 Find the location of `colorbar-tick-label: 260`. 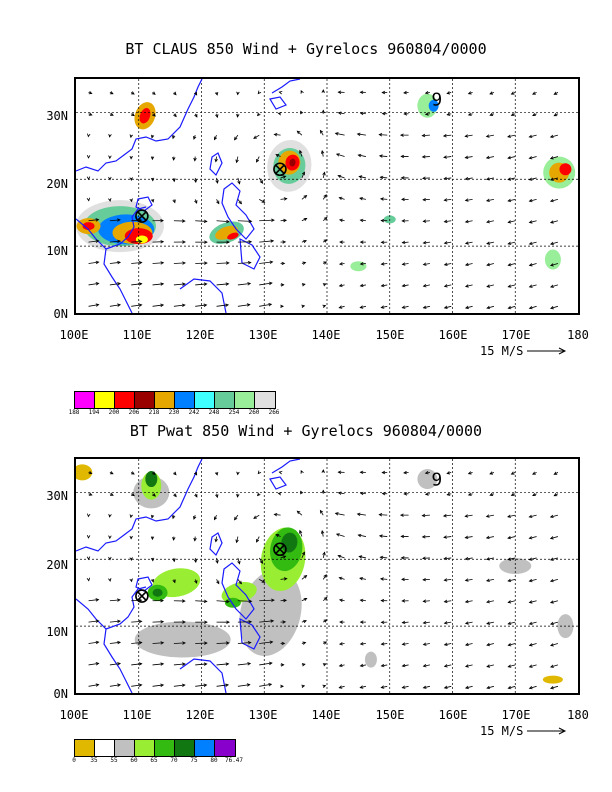

colorbar-tick-label: 260 is located at coordinates (254, 412).